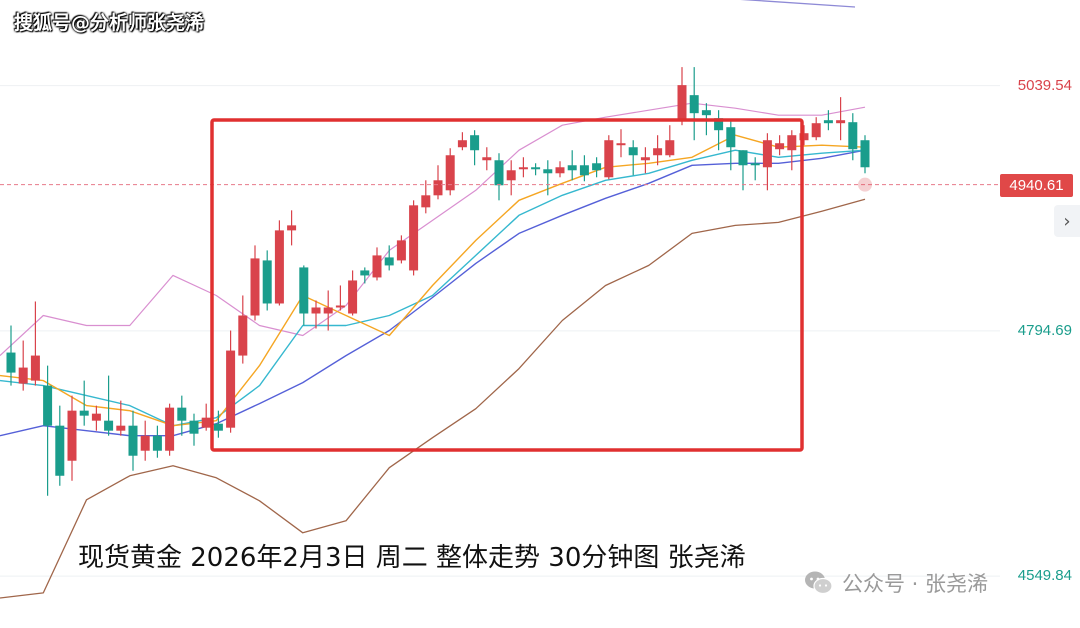 The height and width of the screenshot is (628, 1080). I want to click on current-price-tag: 4940.61, so click(1036, 185).